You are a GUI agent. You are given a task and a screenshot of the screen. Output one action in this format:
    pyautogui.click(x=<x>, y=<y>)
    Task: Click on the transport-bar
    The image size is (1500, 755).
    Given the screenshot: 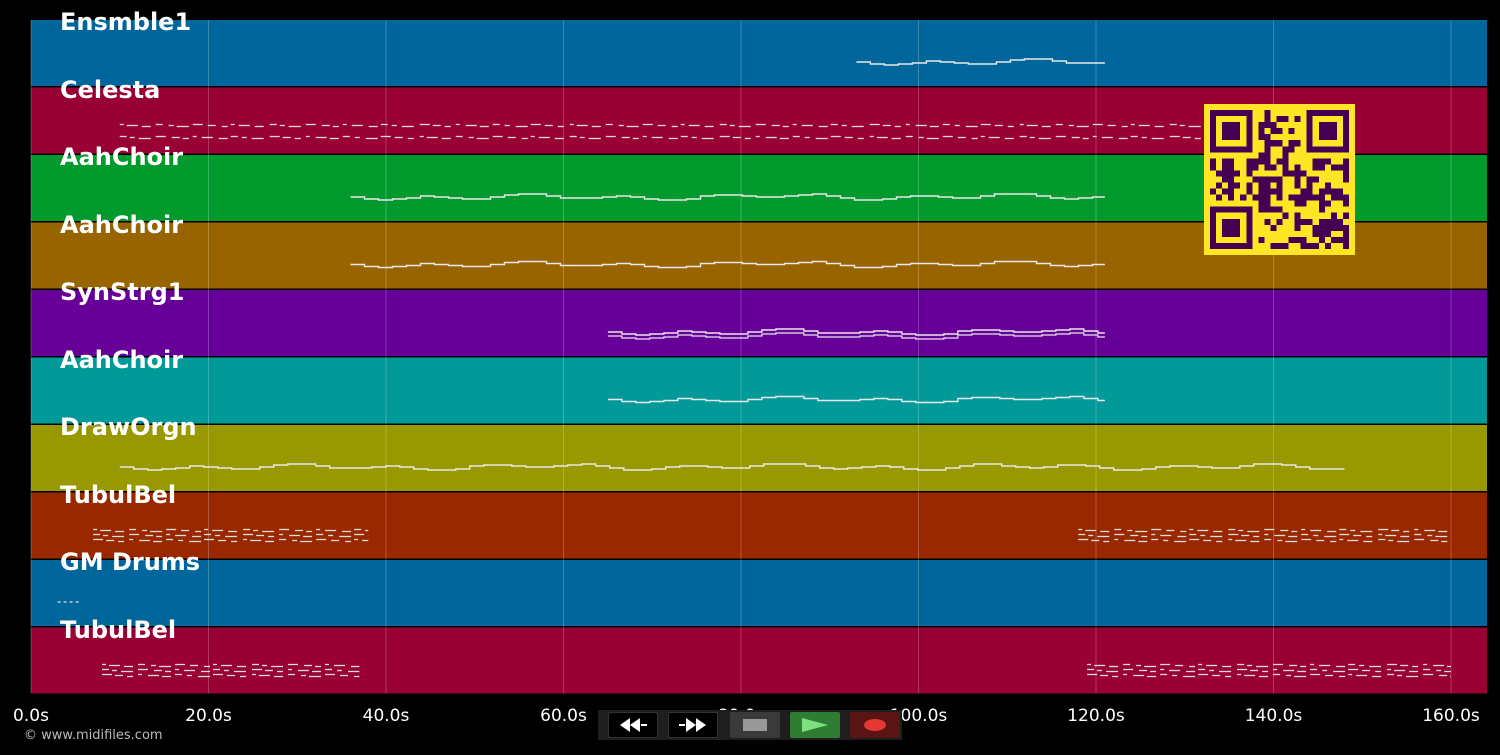 What is the action you would take?
    pyautogui.click(x=750, y=725)
    